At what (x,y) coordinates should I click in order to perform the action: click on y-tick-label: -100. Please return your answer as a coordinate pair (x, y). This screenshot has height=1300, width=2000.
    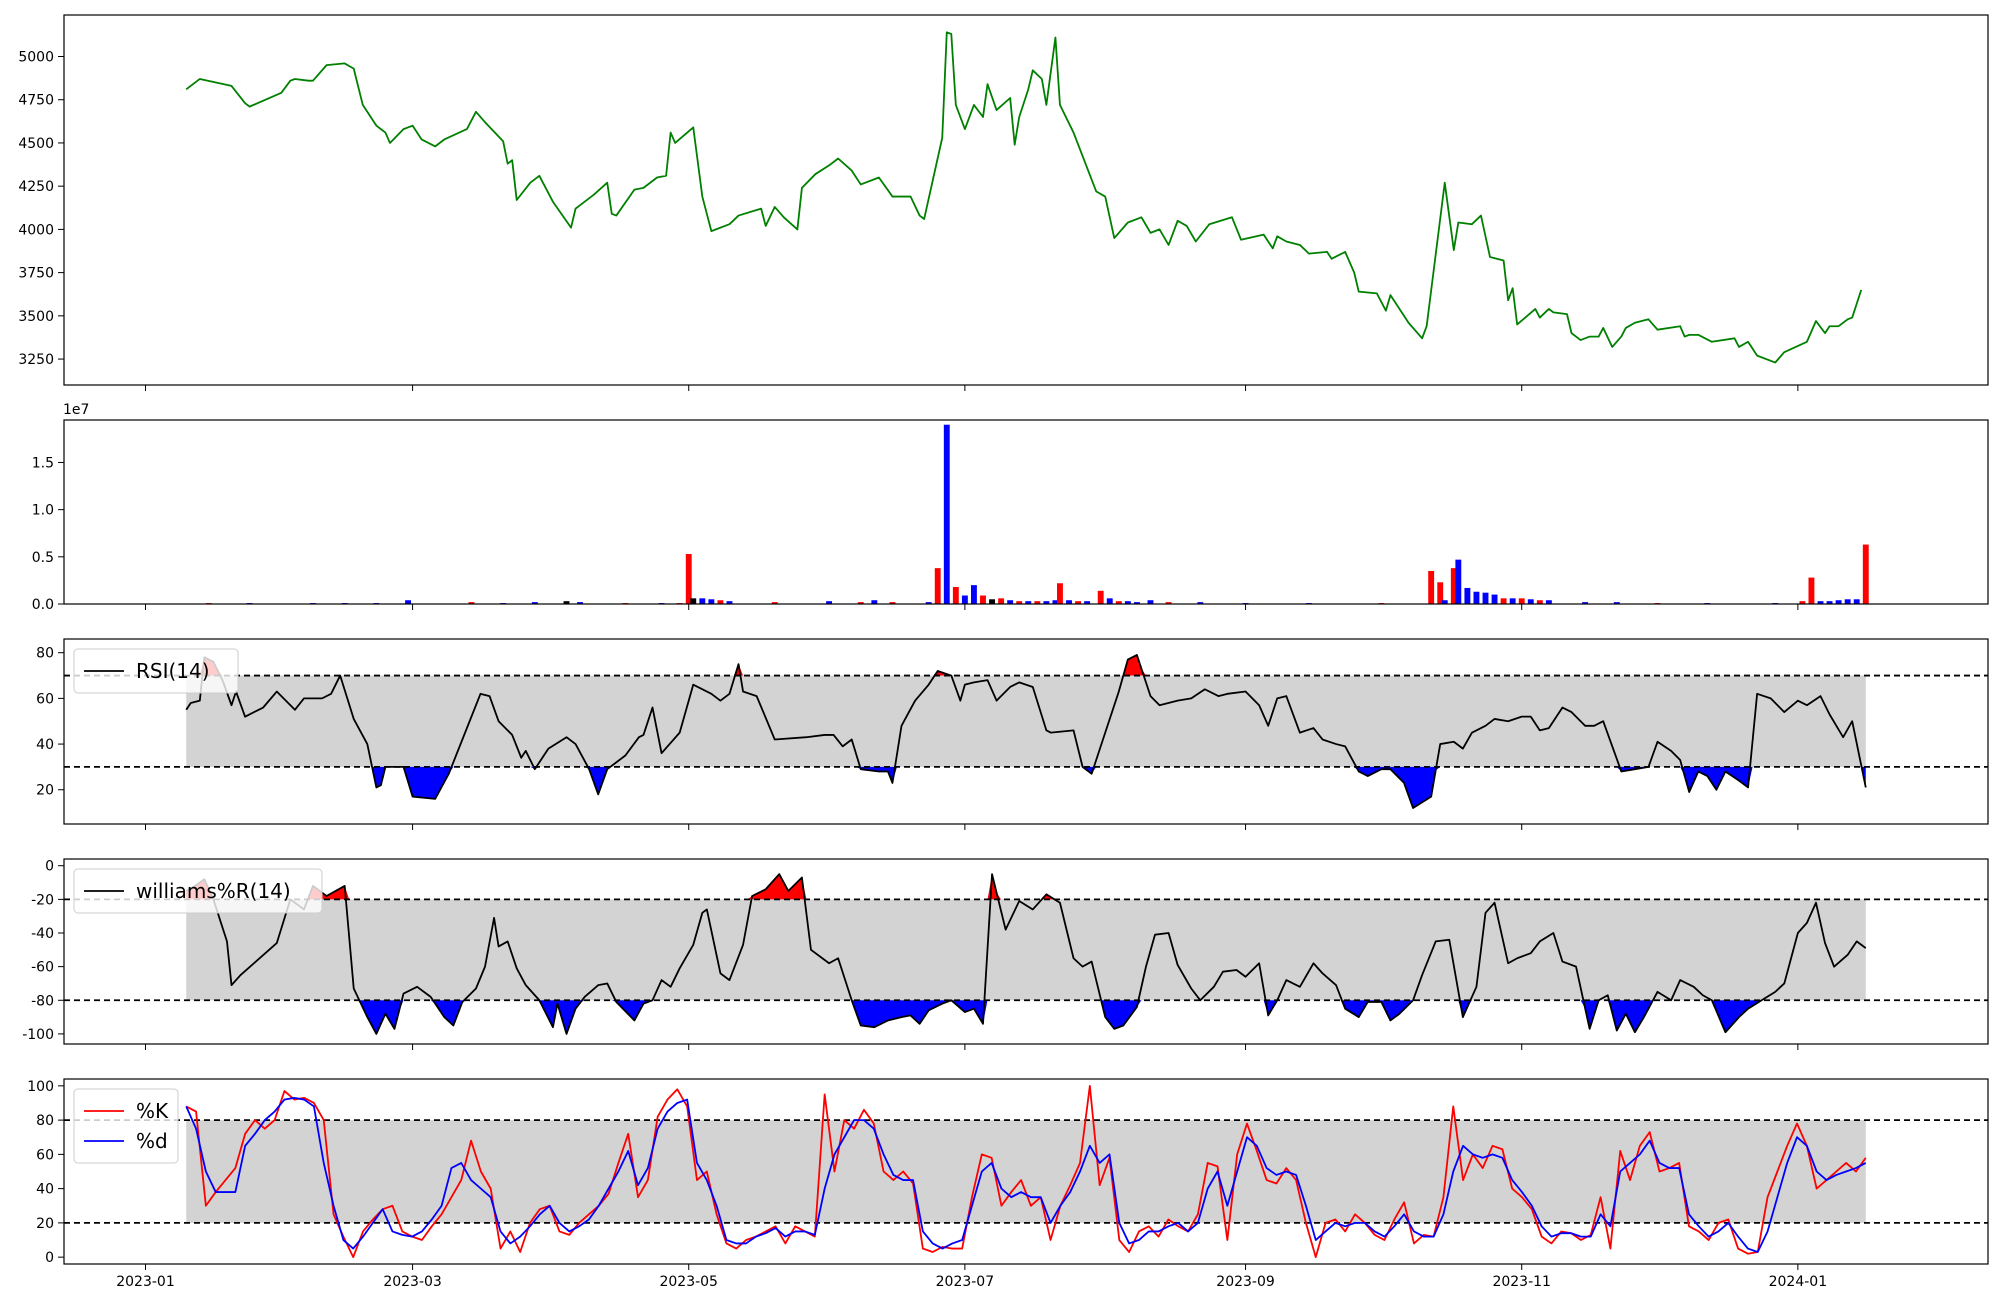
    Looking at the image, I should click on (38, 1035).